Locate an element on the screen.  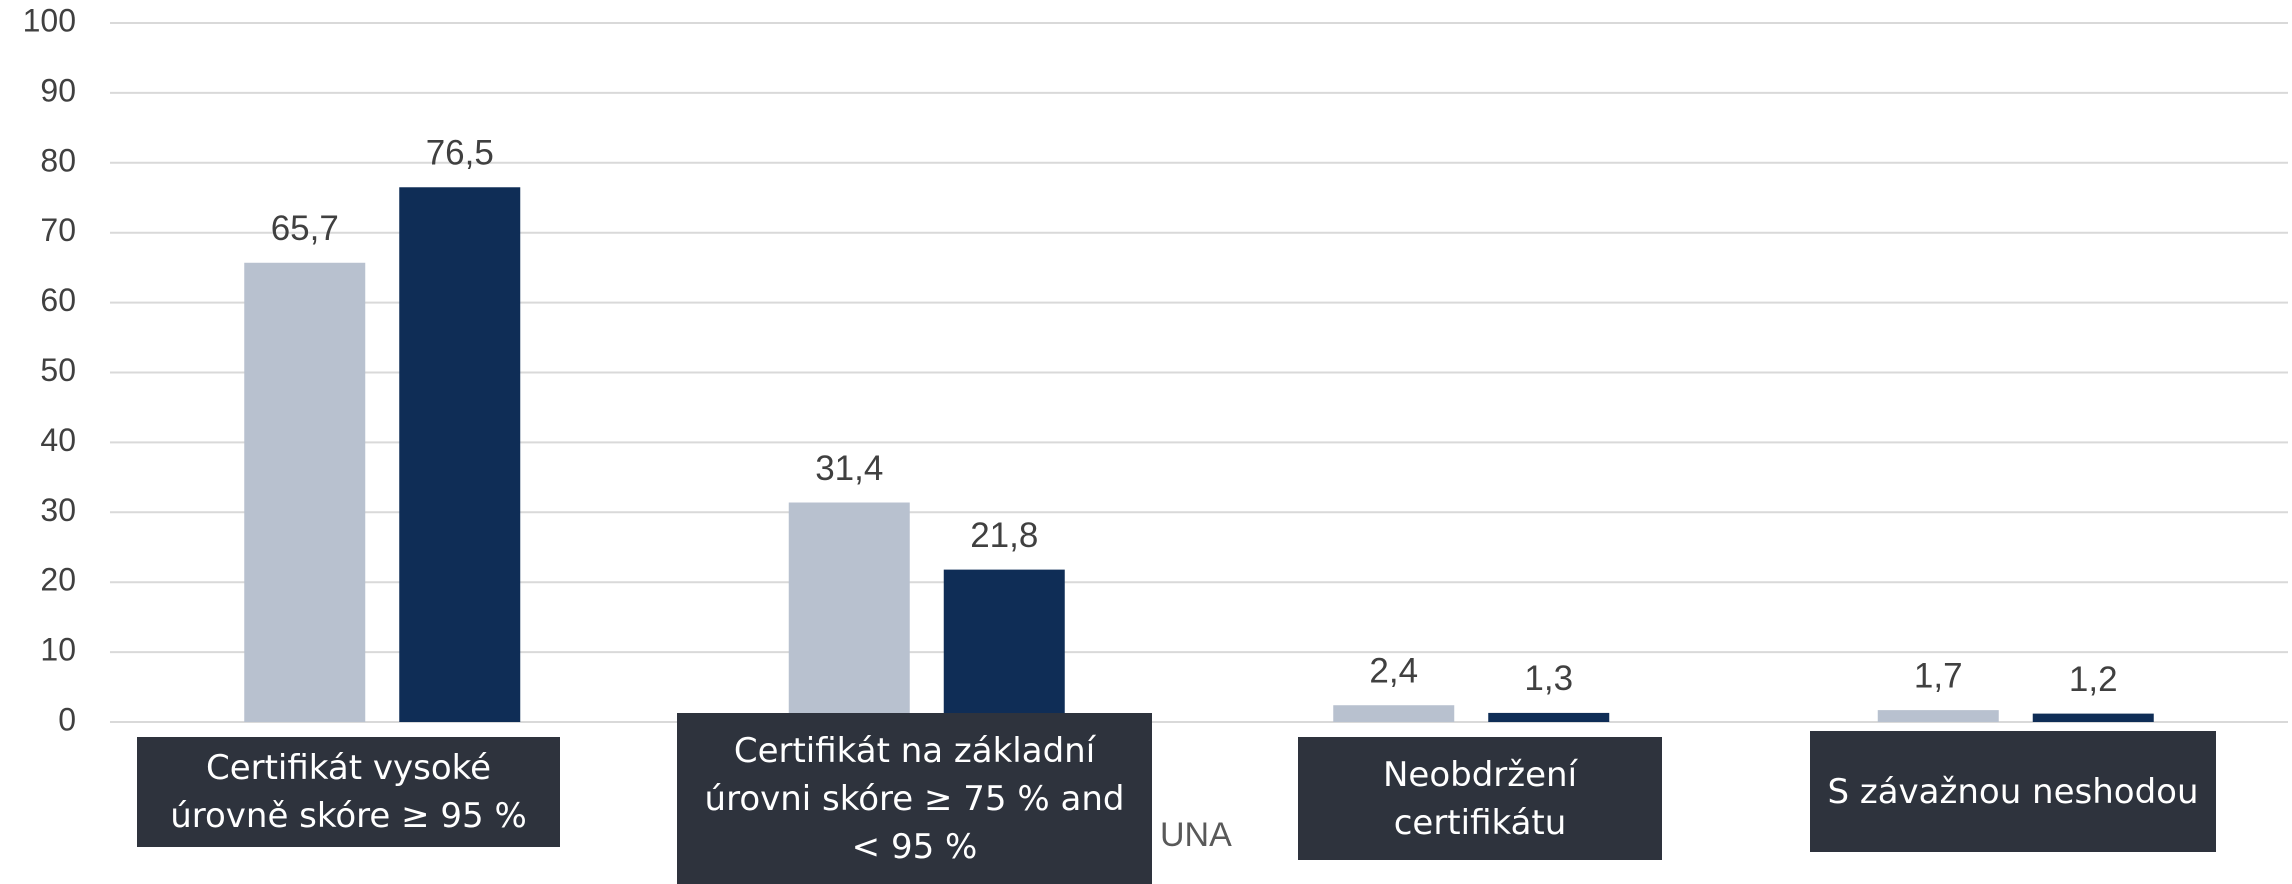
legend-label: UNA is located at coordinates (1196, 835).